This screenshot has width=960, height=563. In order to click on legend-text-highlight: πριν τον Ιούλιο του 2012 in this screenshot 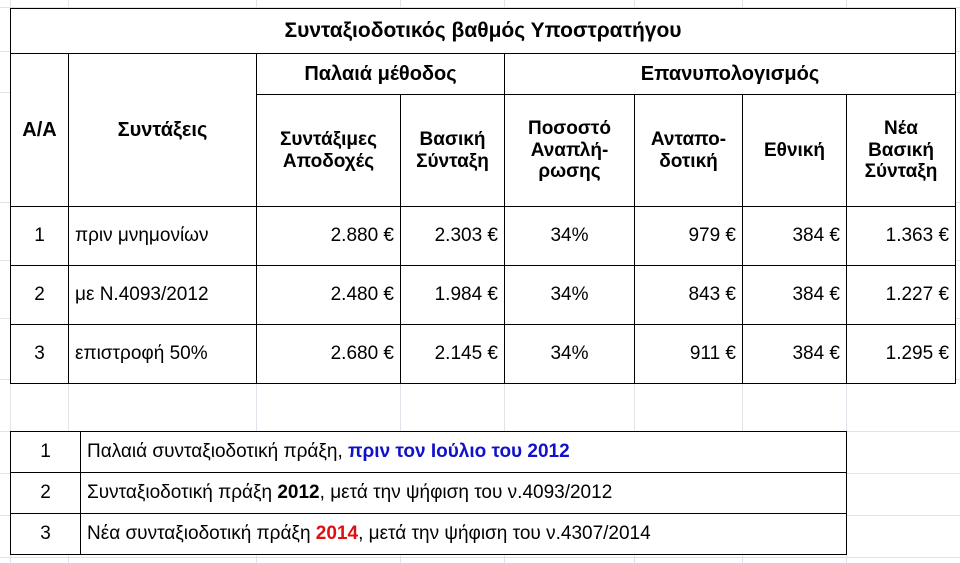, I will do `click(459, 451)`.